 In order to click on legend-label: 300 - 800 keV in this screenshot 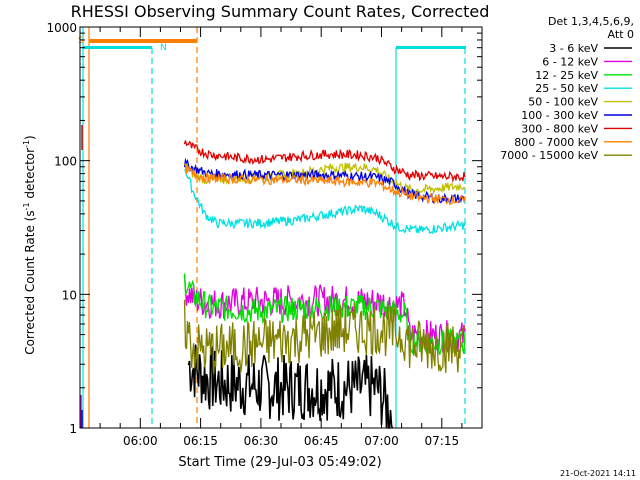, I will do `click(559, 128)`.